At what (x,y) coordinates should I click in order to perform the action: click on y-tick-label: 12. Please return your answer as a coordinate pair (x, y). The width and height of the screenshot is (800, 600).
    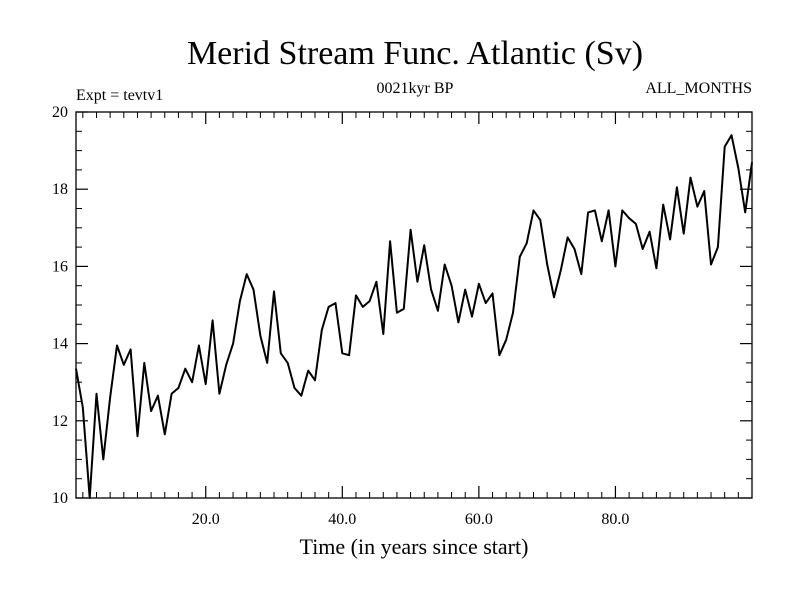
    Looking at the image, I should click on (60, 421).